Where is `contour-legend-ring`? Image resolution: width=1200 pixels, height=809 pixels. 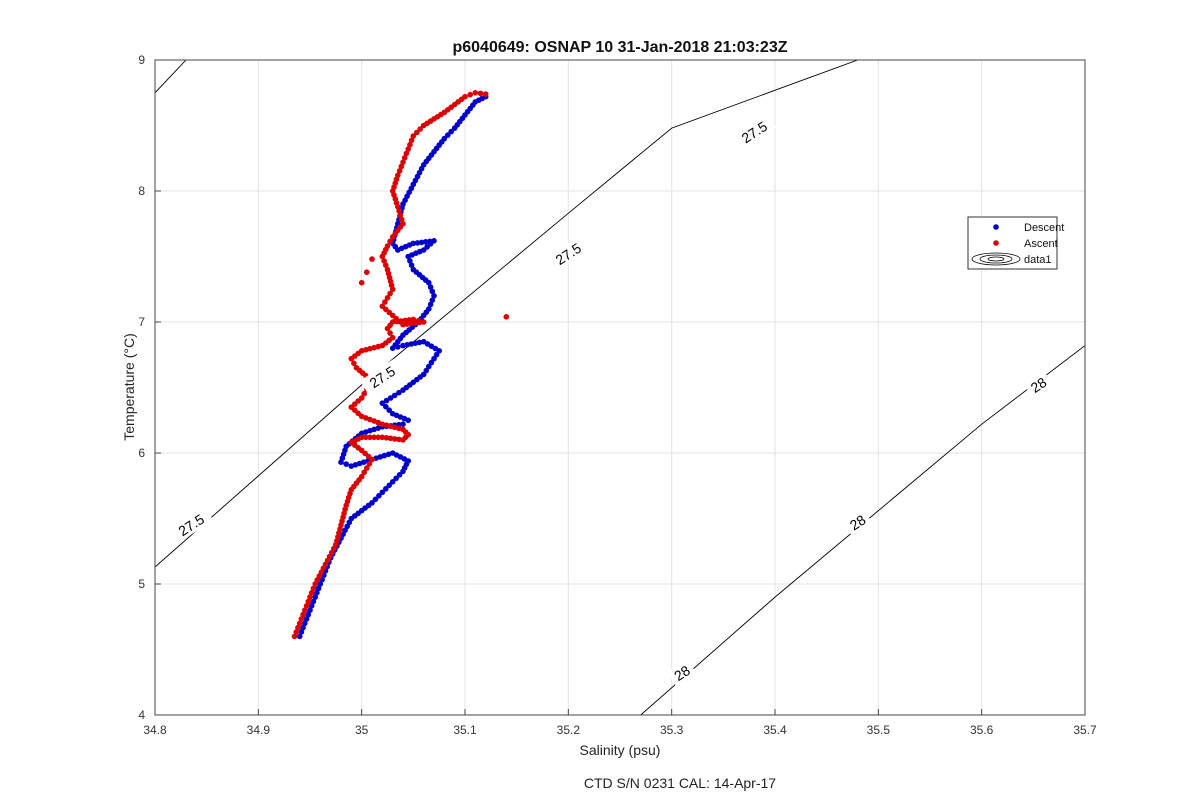
contour-legend-ring is located at coordinates (996, 259).